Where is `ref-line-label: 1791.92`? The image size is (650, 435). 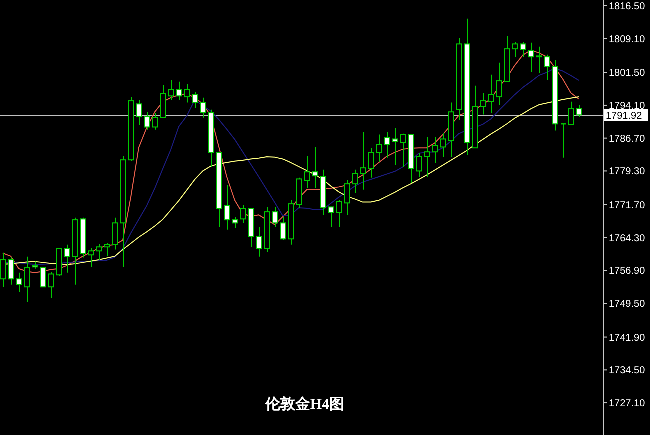
ref-line-label: 1791.92 is located at coordinates (624, 116).